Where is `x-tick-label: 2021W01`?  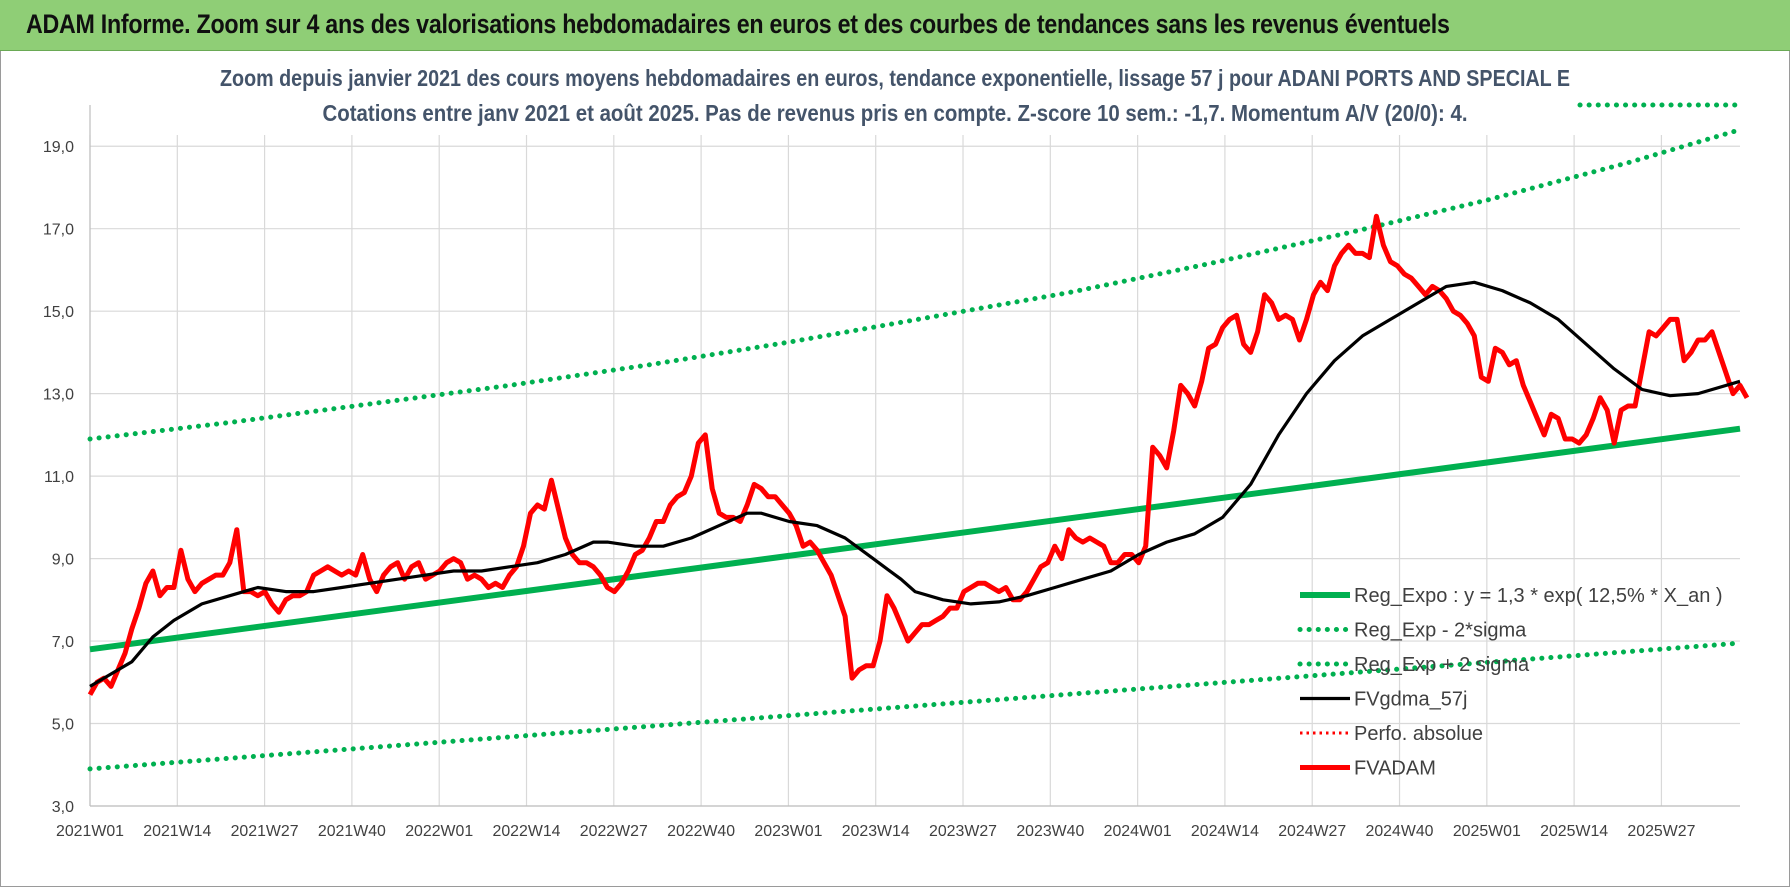 x-tick-label: 2021W01 is located at coordinates (90, 831).